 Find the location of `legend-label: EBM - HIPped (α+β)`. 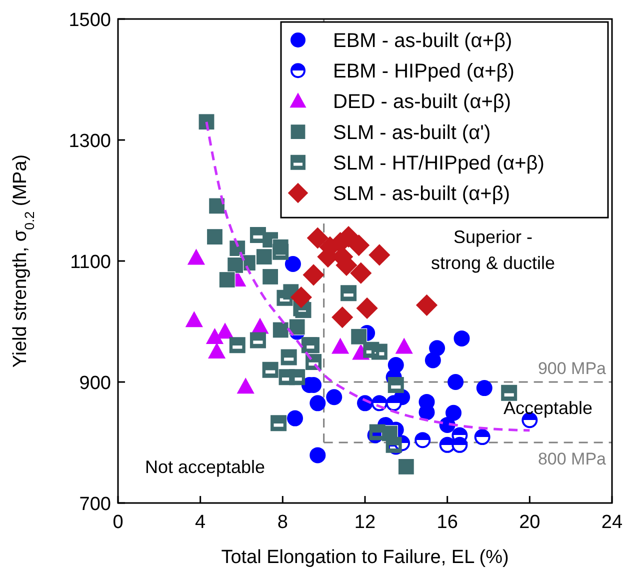

legend-label: EBM - HIPped (α+β) is located at coordinates (423, 71).